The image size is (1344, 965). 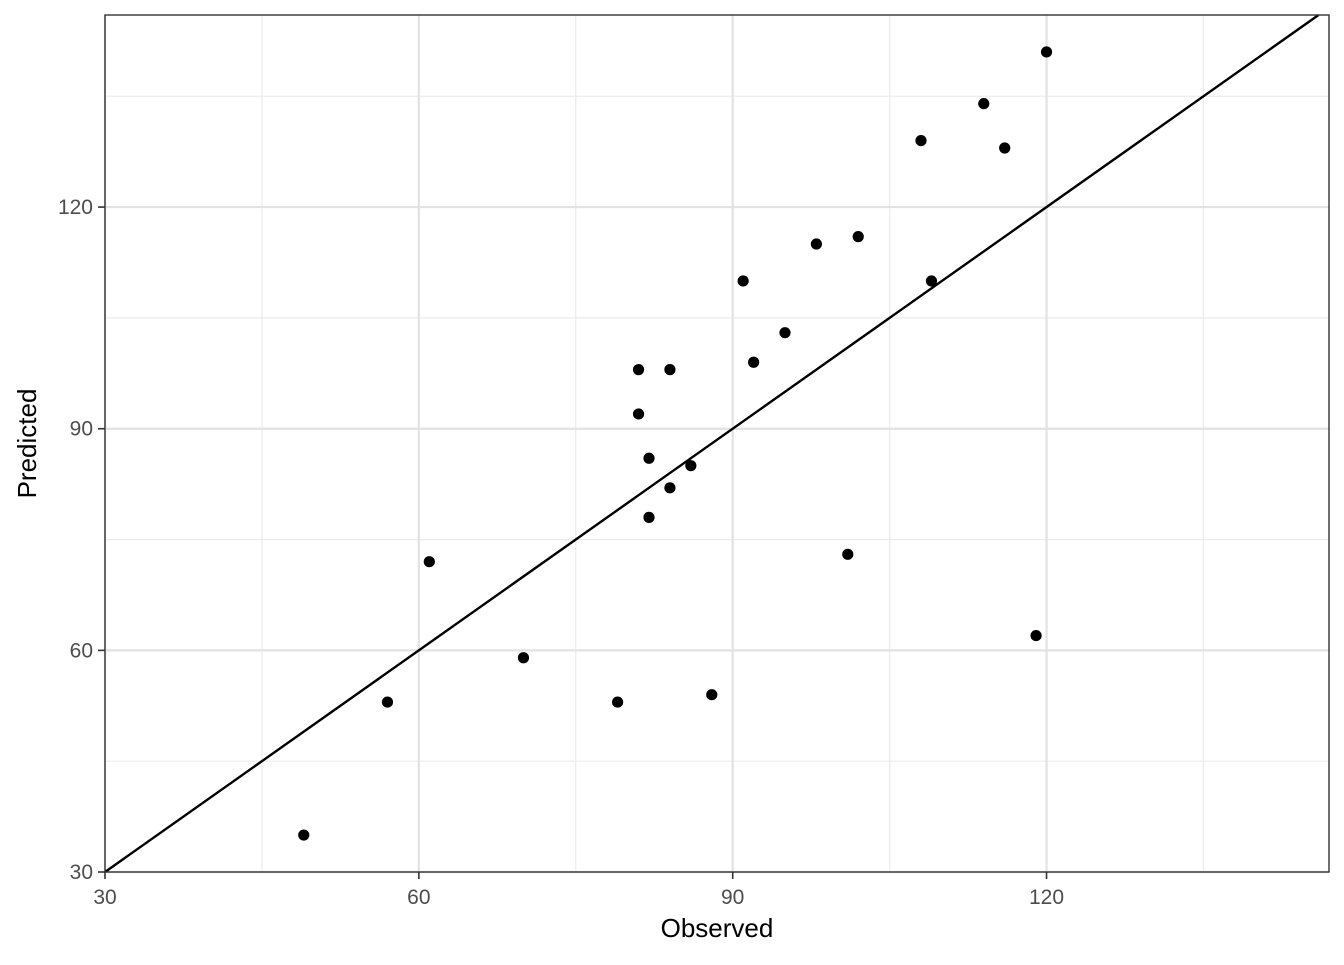 What do you see at coordinates (81, 650) in the screenshot?
I see `y-tick-label: 60` at bounding box center [81, 650].